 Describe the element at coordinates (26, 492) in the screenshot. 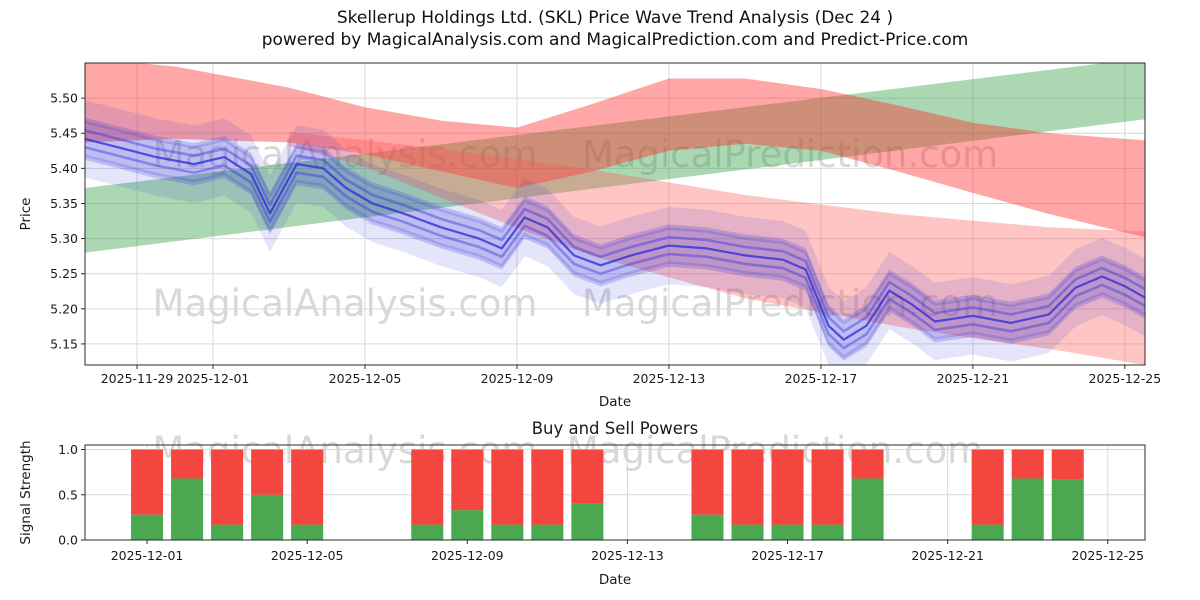

I see `y-axis-label: Signal Strength` at that location.